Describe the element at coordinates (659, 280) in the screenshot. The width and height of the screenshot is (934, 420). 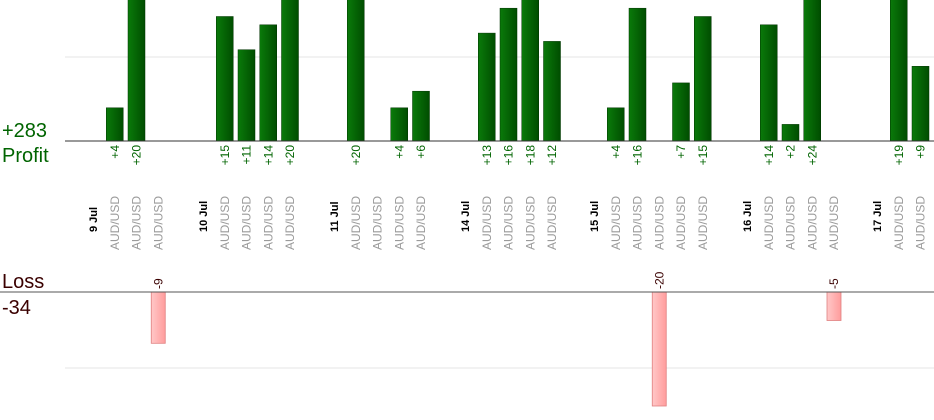
I see `loss-value-label: -20` at that location.